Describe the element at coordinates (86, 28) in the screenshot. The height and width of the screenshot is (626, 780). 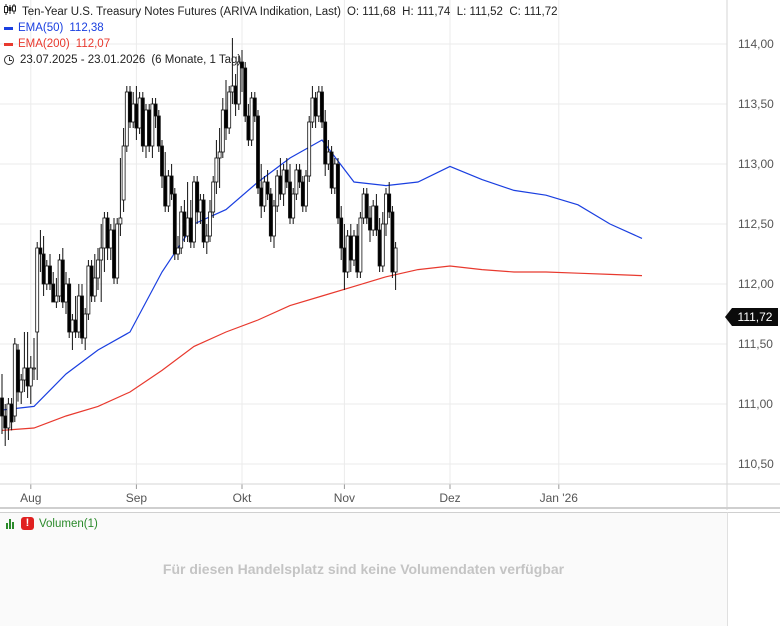
I see `ema50-value: 112,38` at that location.